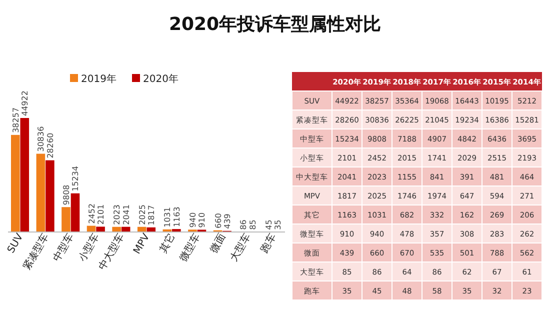 This screenshot has width=550, height=321. Describe the element at coordinates (50, 145) in the screenshot. I see `data-label: 28260` at that location.